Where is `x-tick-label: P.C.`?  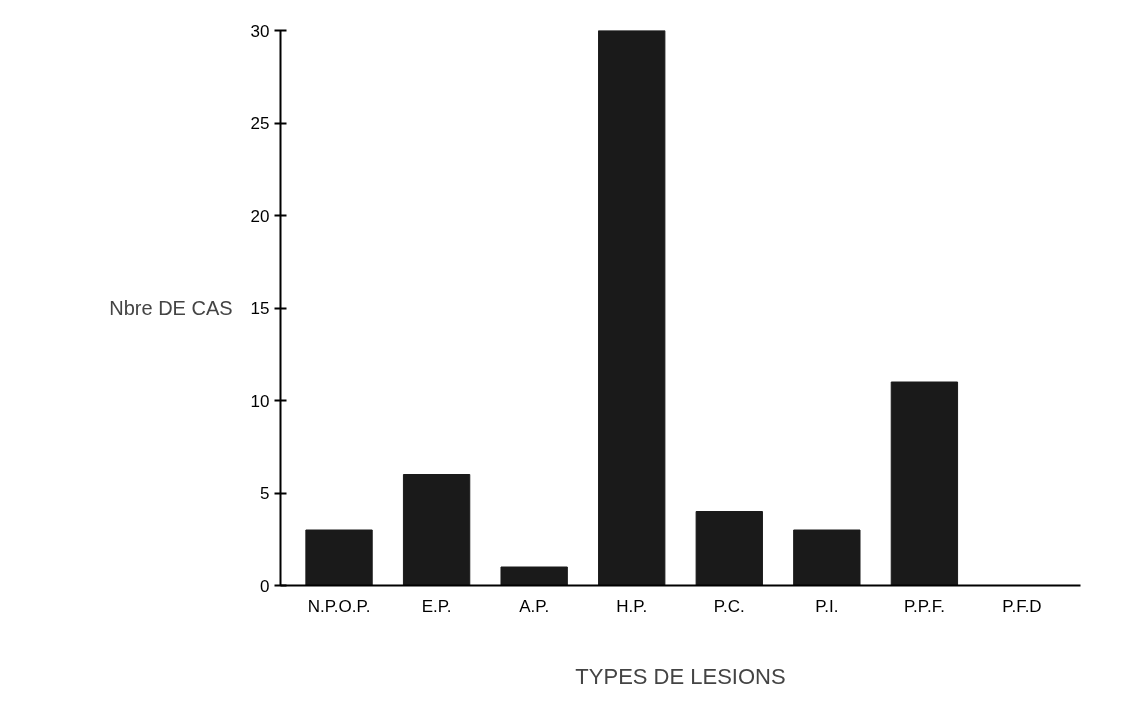
x-tick-label: P.C. is located at coordinates (729, 606).